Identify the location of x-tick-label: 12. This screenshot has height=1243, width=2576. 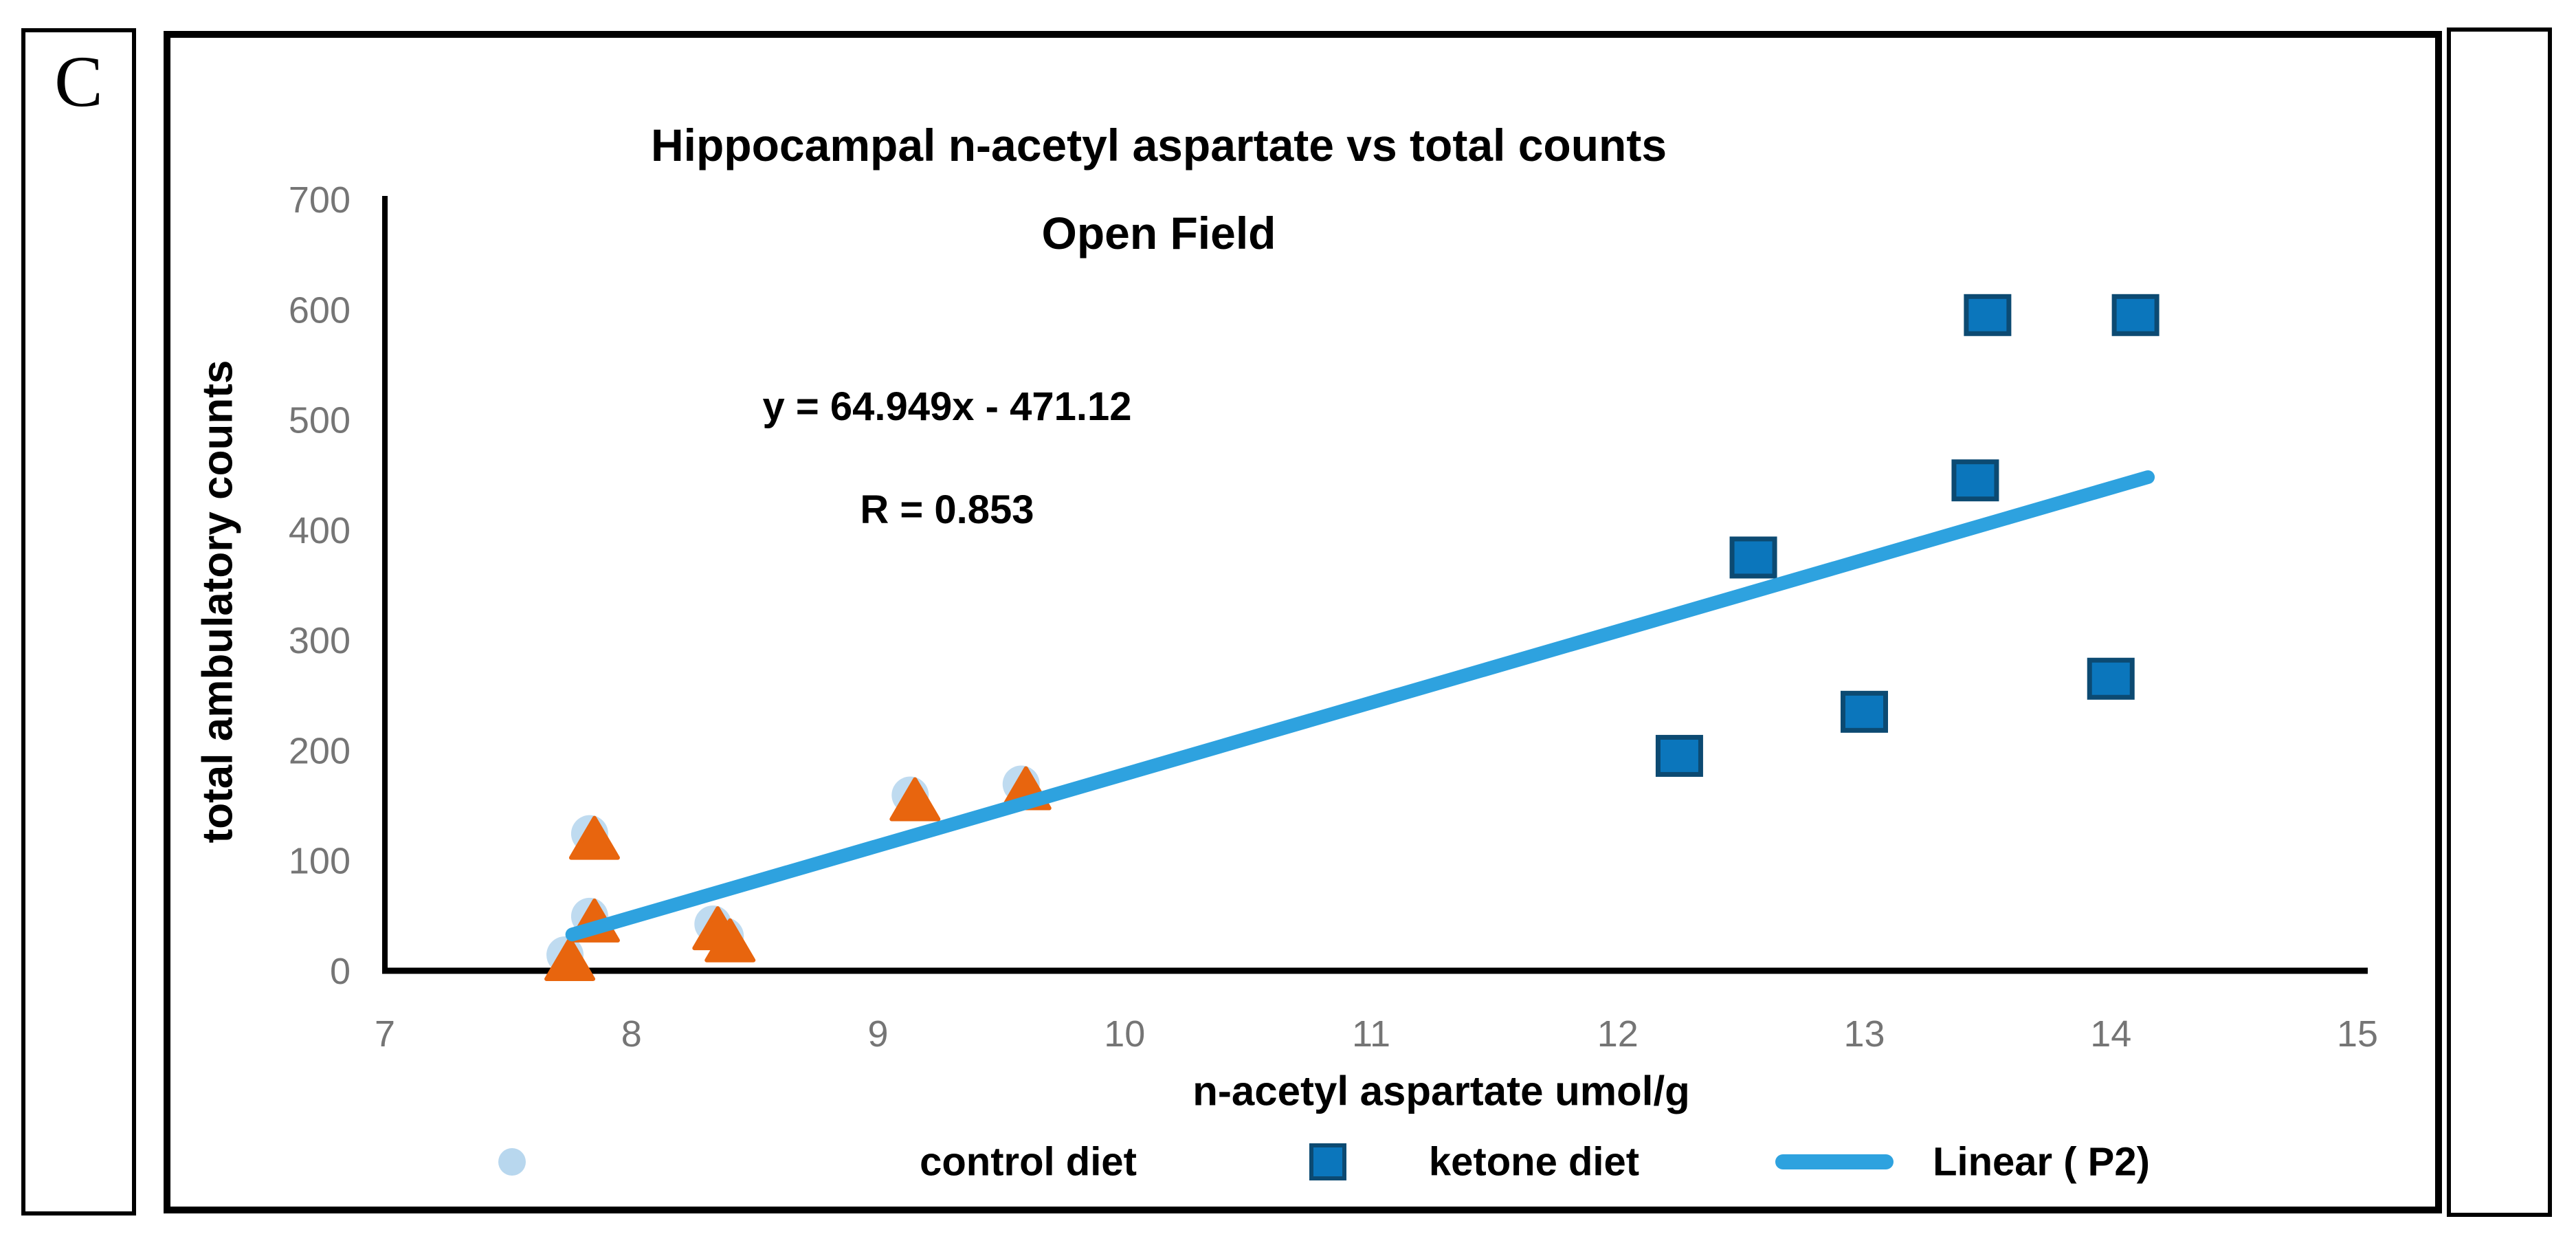
(1618, 1034).